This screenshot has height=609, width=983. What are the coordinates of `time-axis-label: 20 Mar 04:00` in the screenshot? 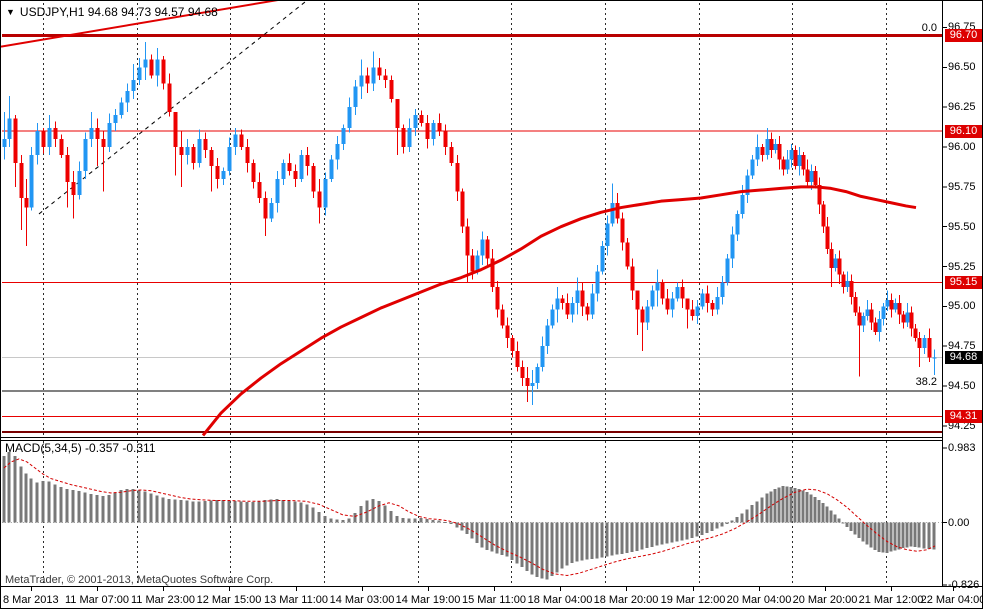 It's located at (759, 600).